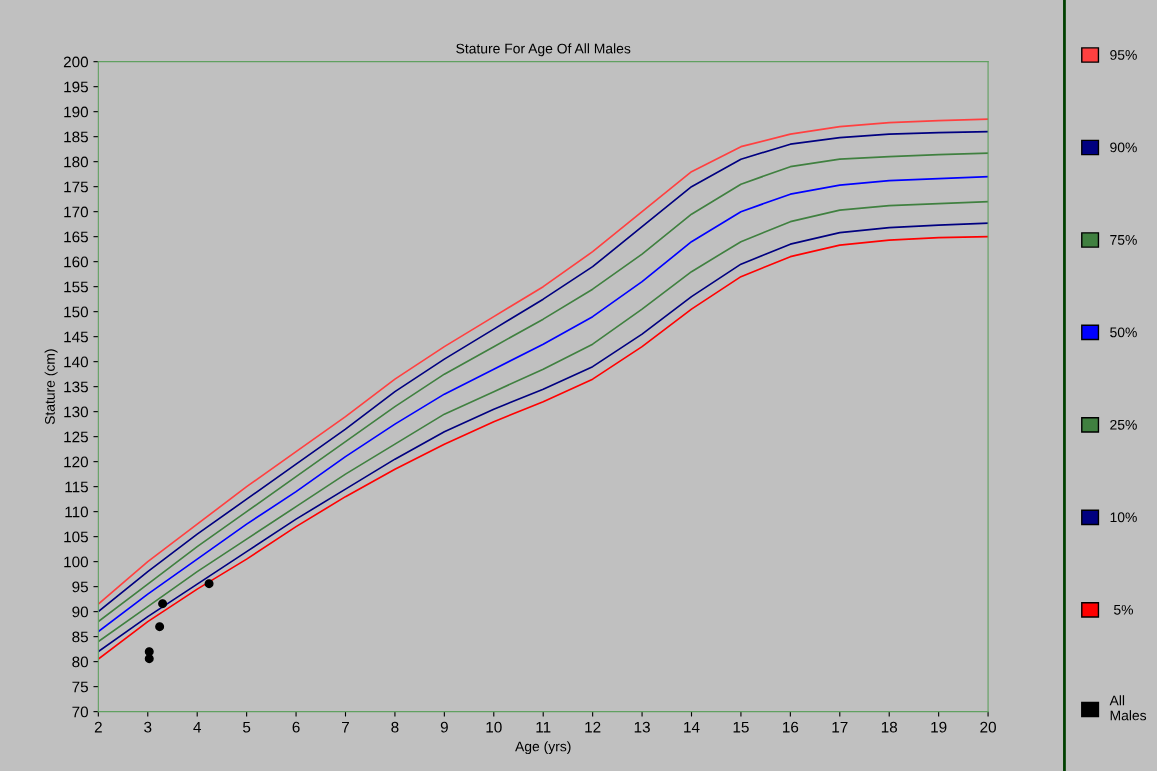 The image size is (1157, 771). I want to click on y-tick-label: 120, so click(76, 462).